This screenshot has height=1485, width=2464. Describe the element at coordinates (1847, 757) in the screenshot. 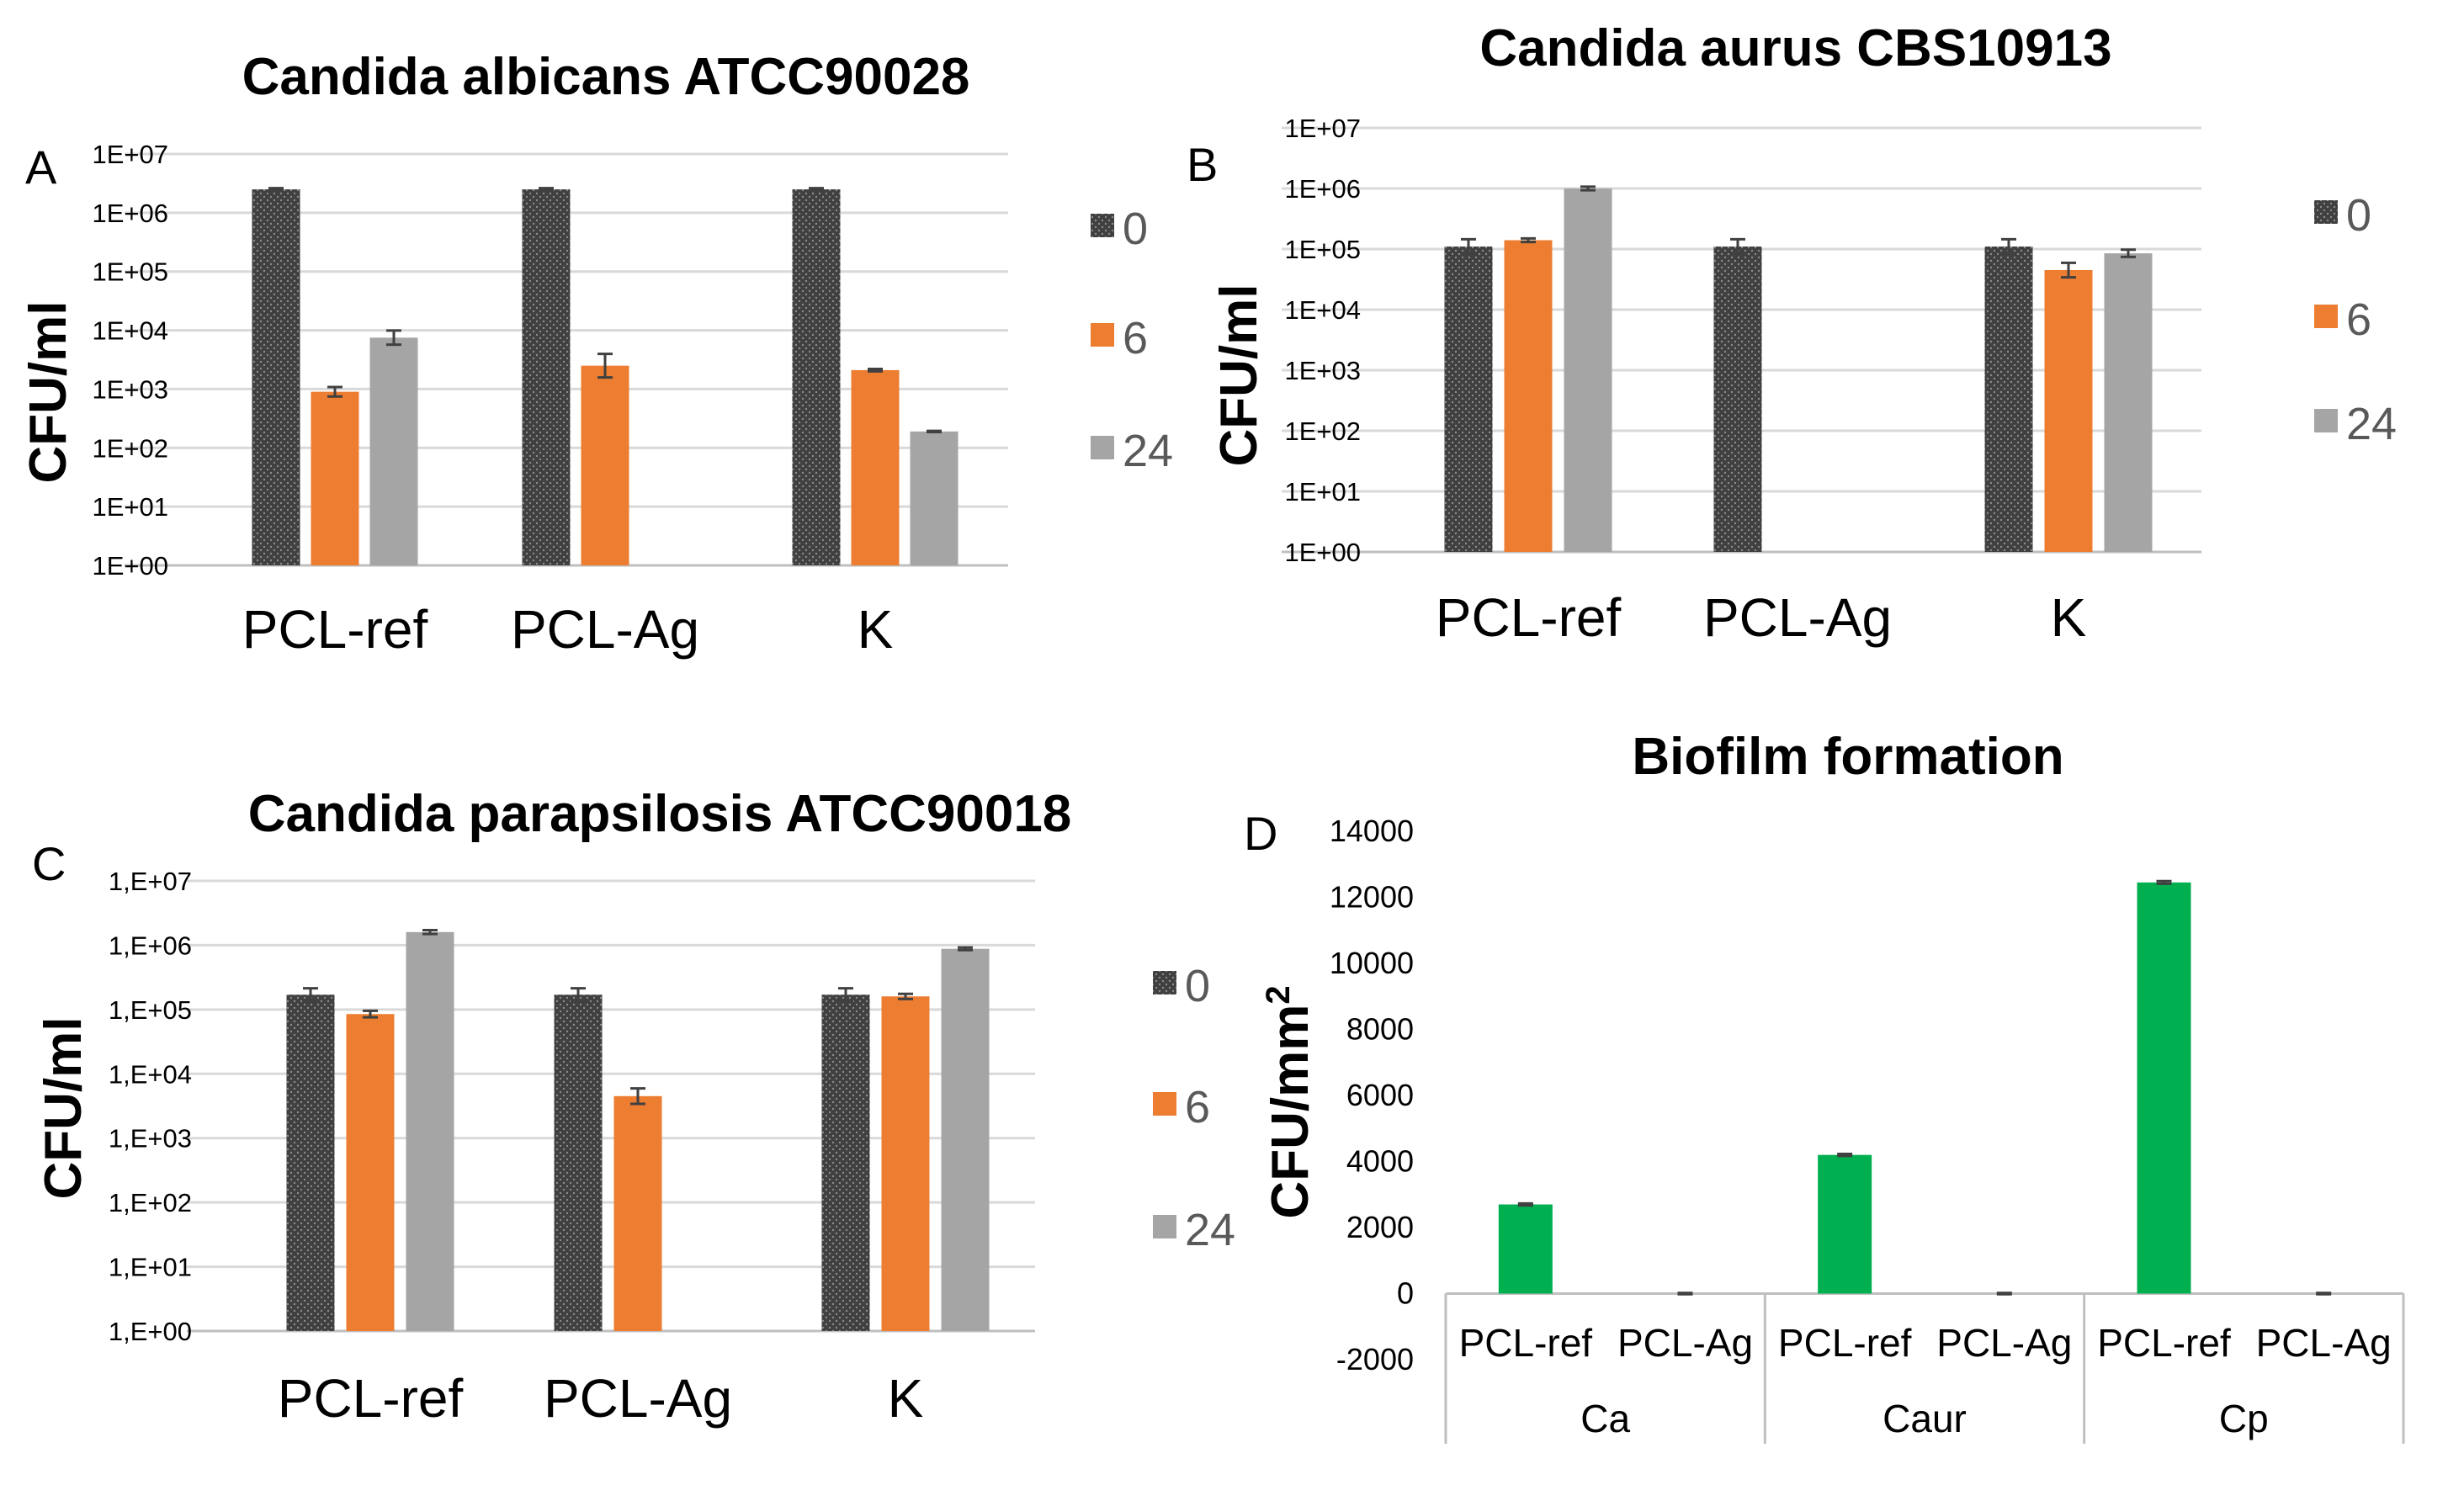

I see `chart-title: Biofilm formation` at that location.